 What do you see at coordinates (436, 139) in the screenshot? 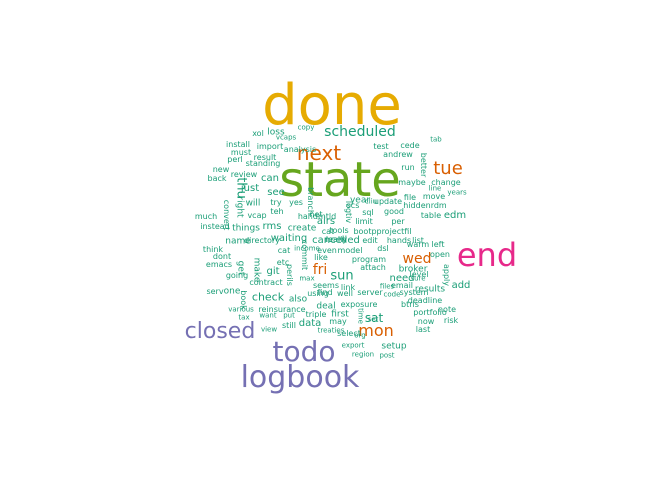
I see `word-tab: tab` at bounding box center [436, 139].